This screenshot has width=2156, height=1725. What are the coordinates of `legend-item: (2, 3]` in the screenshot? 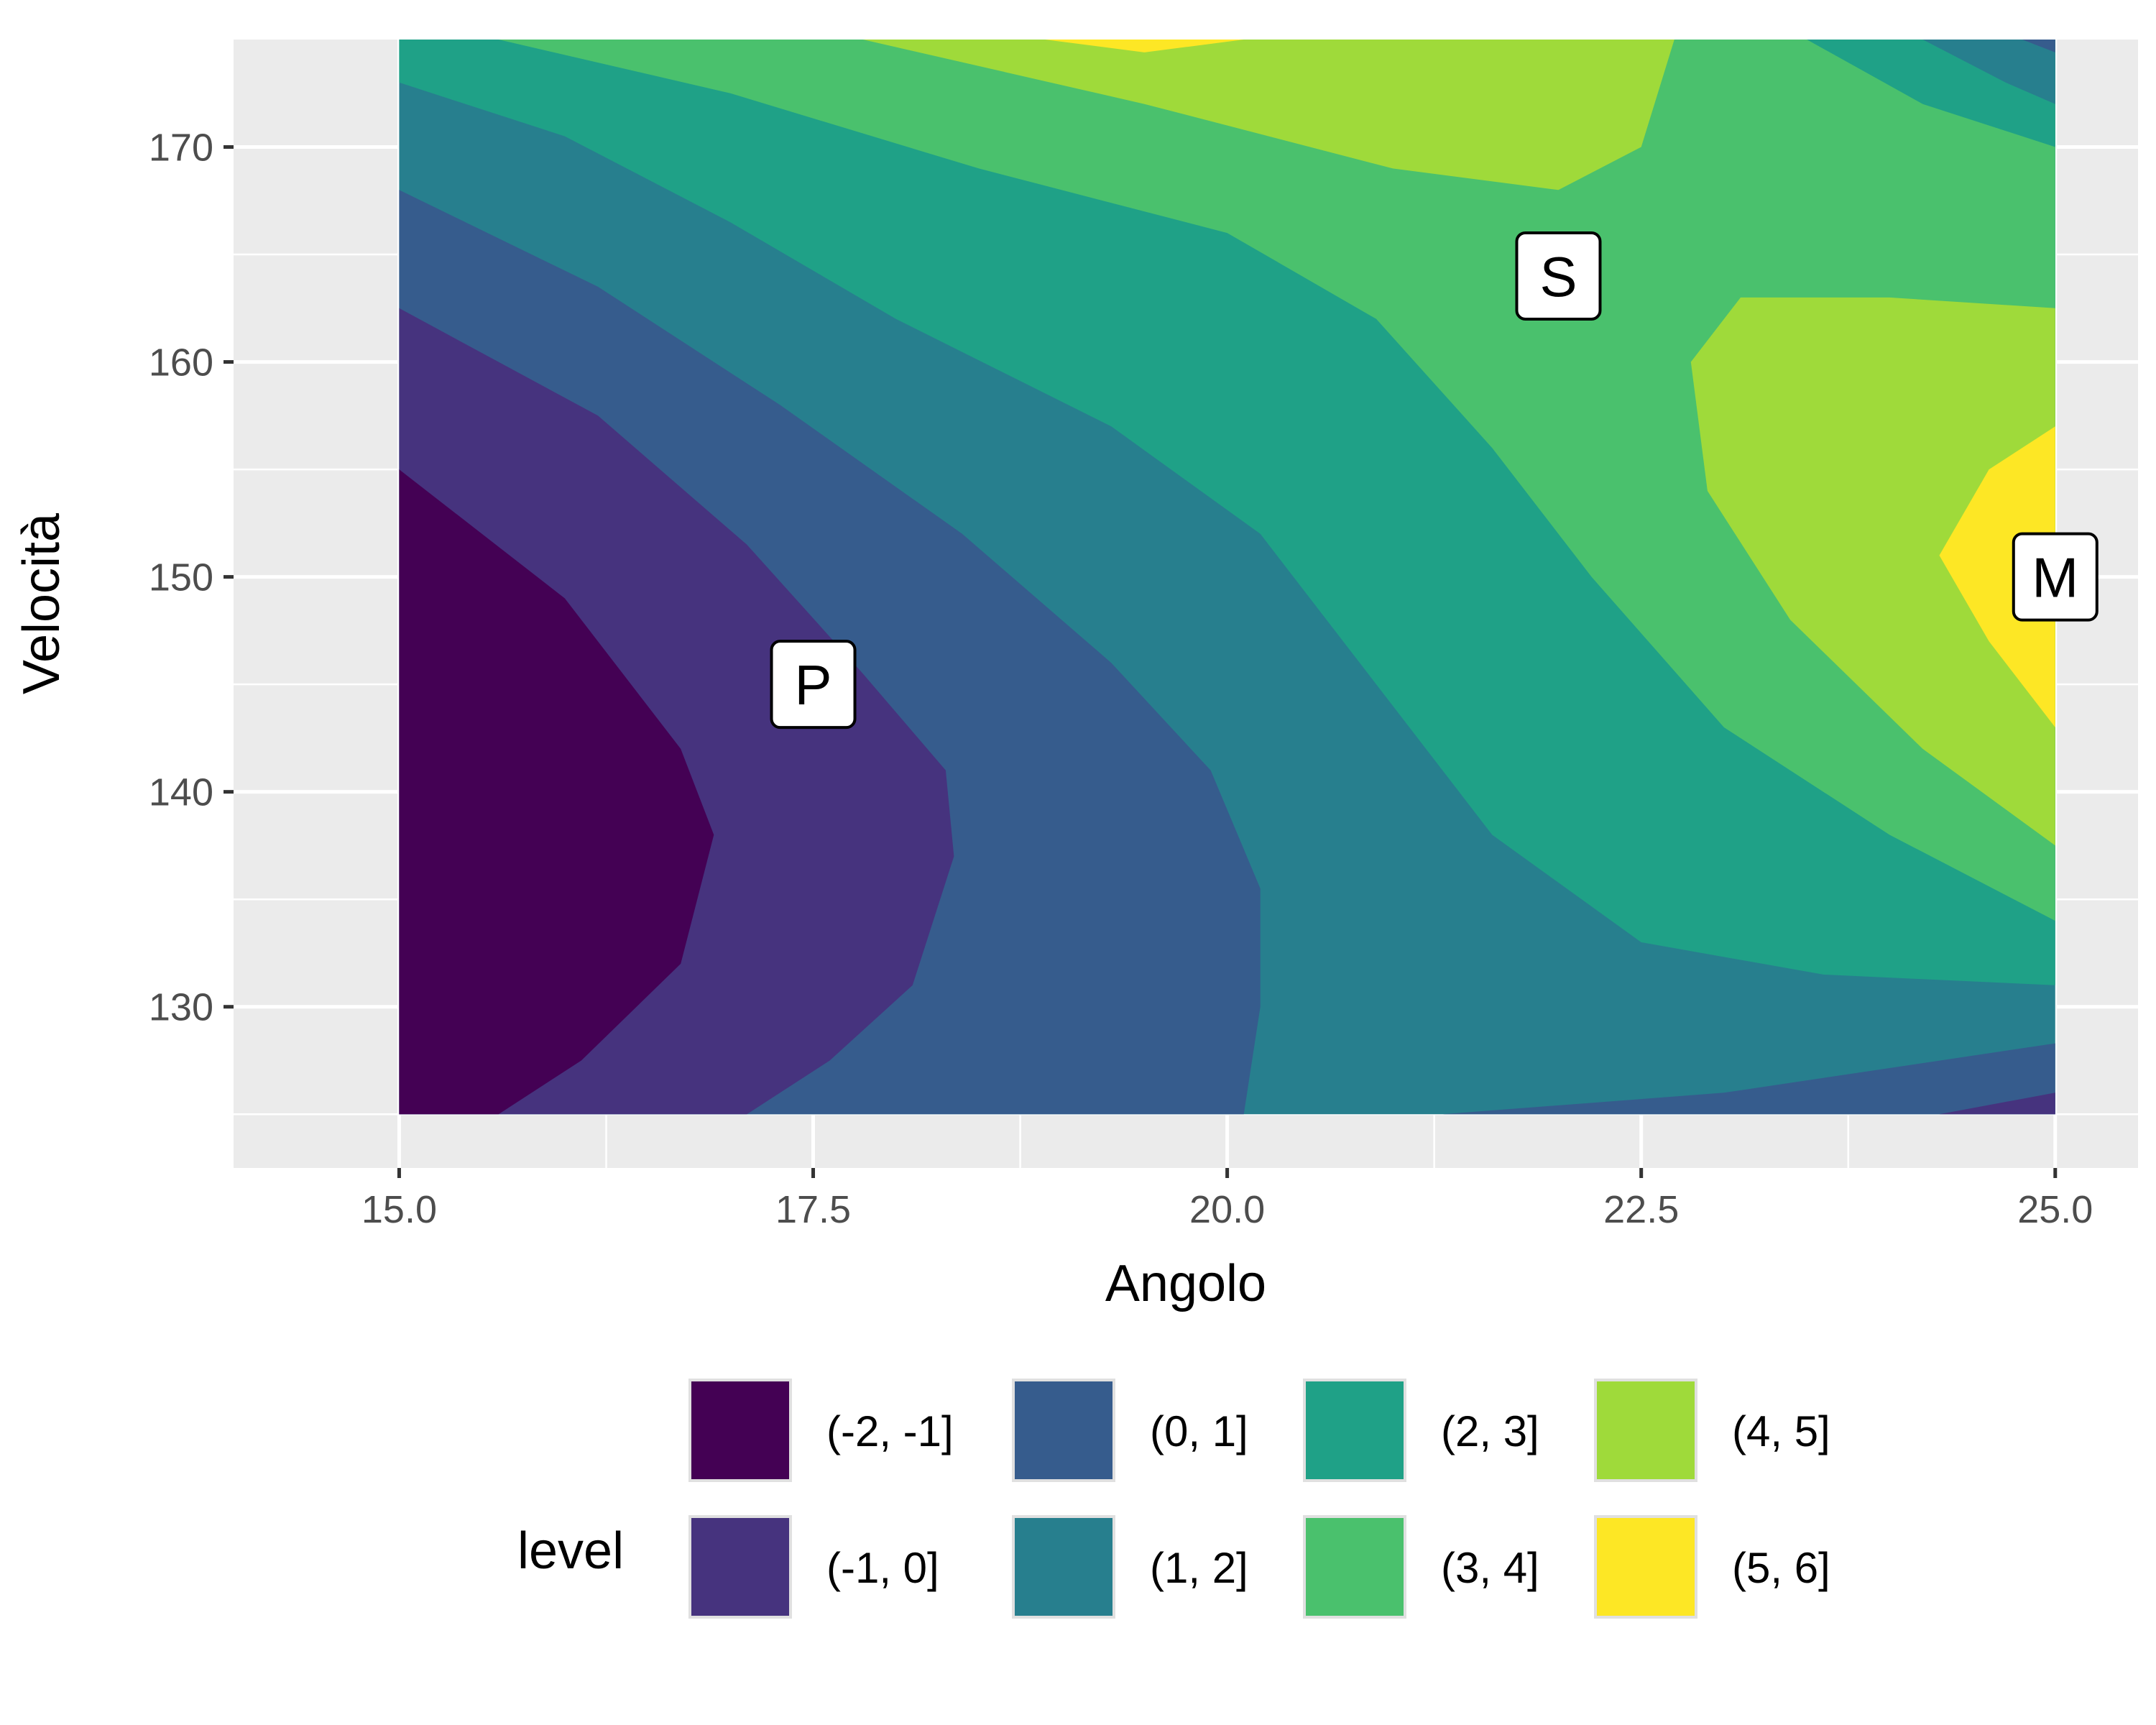 It's located at (1421, 1430).